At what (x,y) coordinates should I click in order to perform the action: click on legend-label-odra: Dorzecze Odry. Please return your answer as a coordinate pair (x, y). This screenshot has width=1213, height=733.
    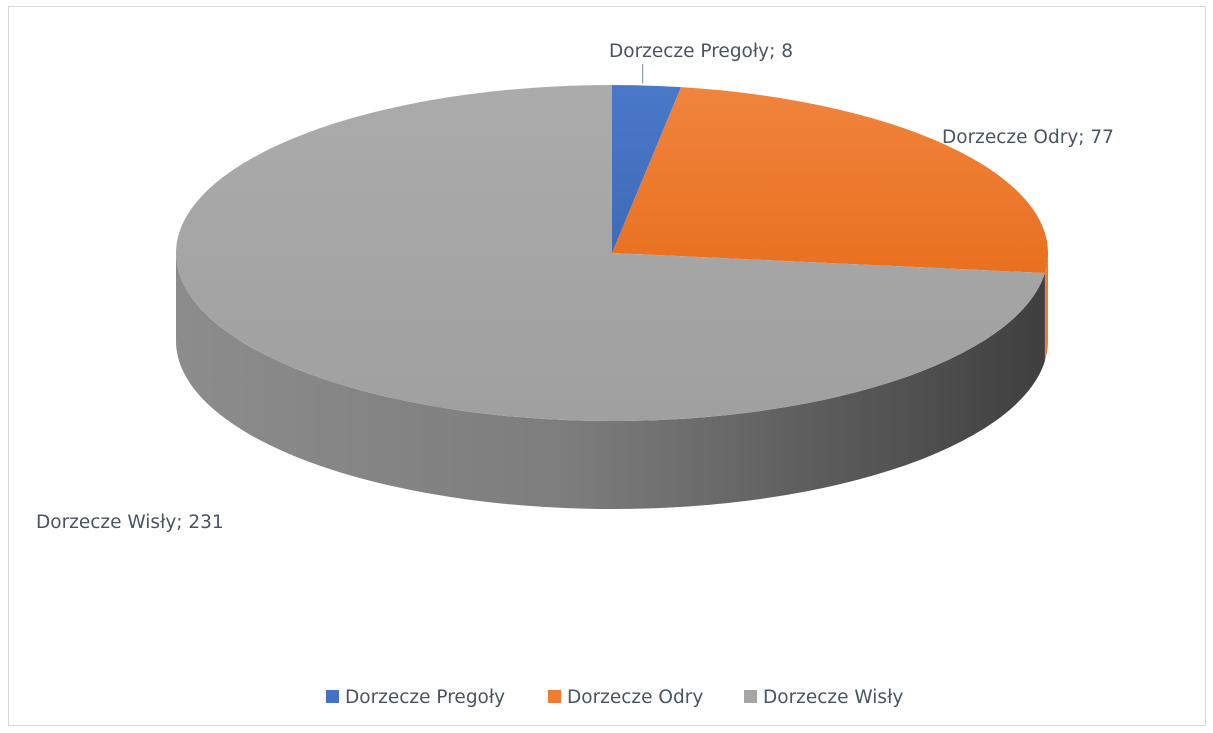
    Looking at the image, I should click on (635, 697).